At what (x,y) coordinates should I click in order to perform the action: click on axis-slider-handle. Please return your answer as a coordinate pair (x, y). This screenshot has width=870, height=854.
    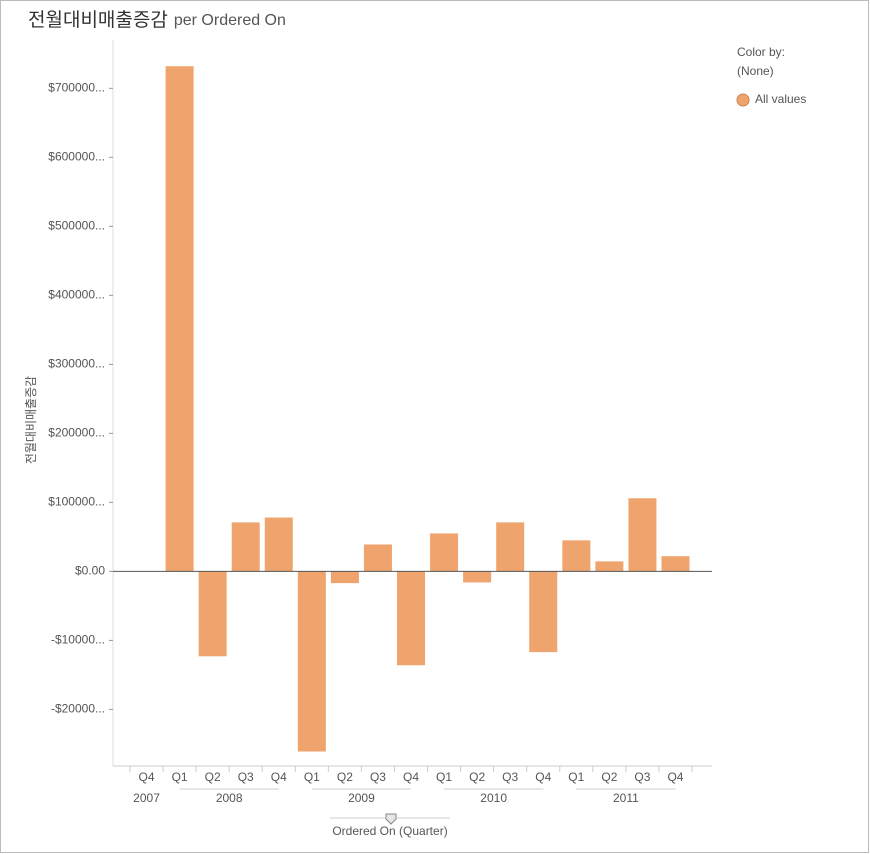
    Looking at the image, I should click on (391, 819).